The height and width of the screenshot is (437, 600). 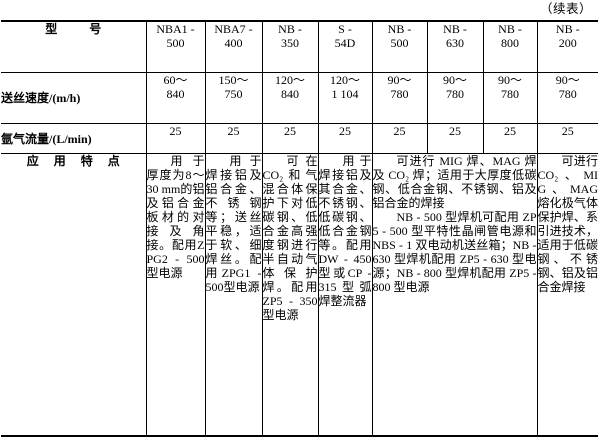 I want to click on argon-flow-cell-8: 25, so click(x=567, y=138).